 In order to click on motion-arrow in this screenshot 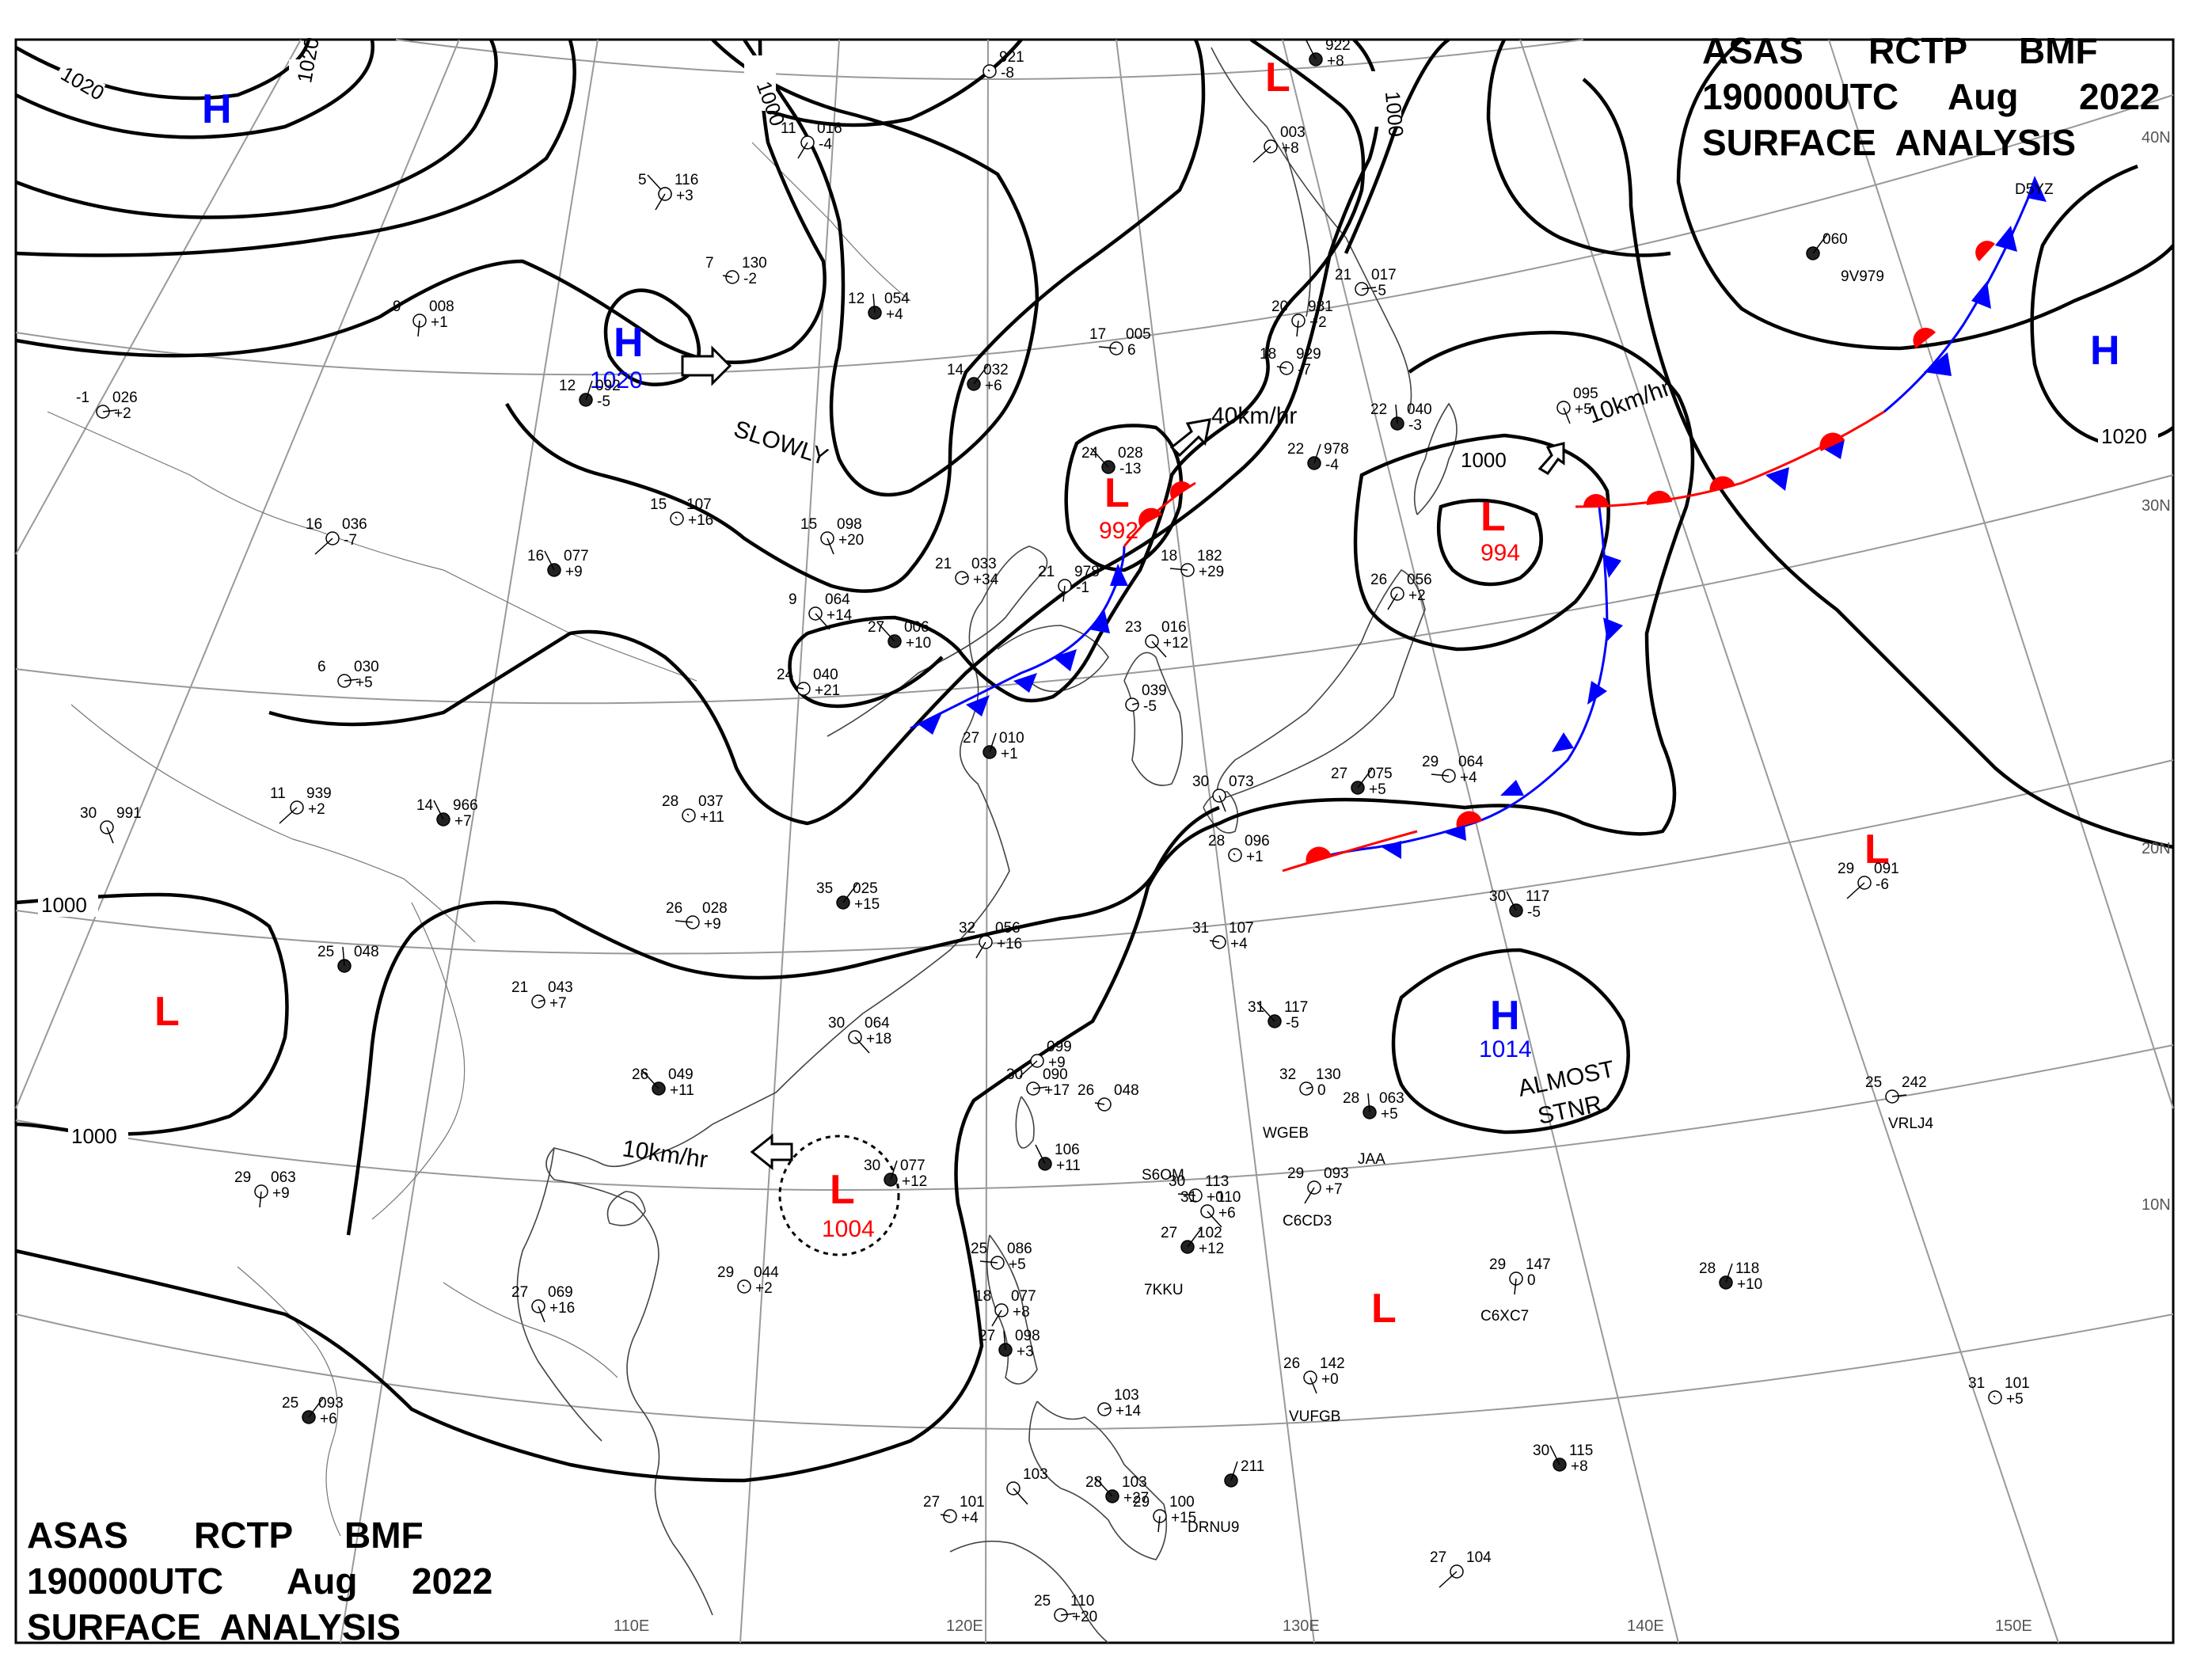, I will do `click(1551, 458)`.